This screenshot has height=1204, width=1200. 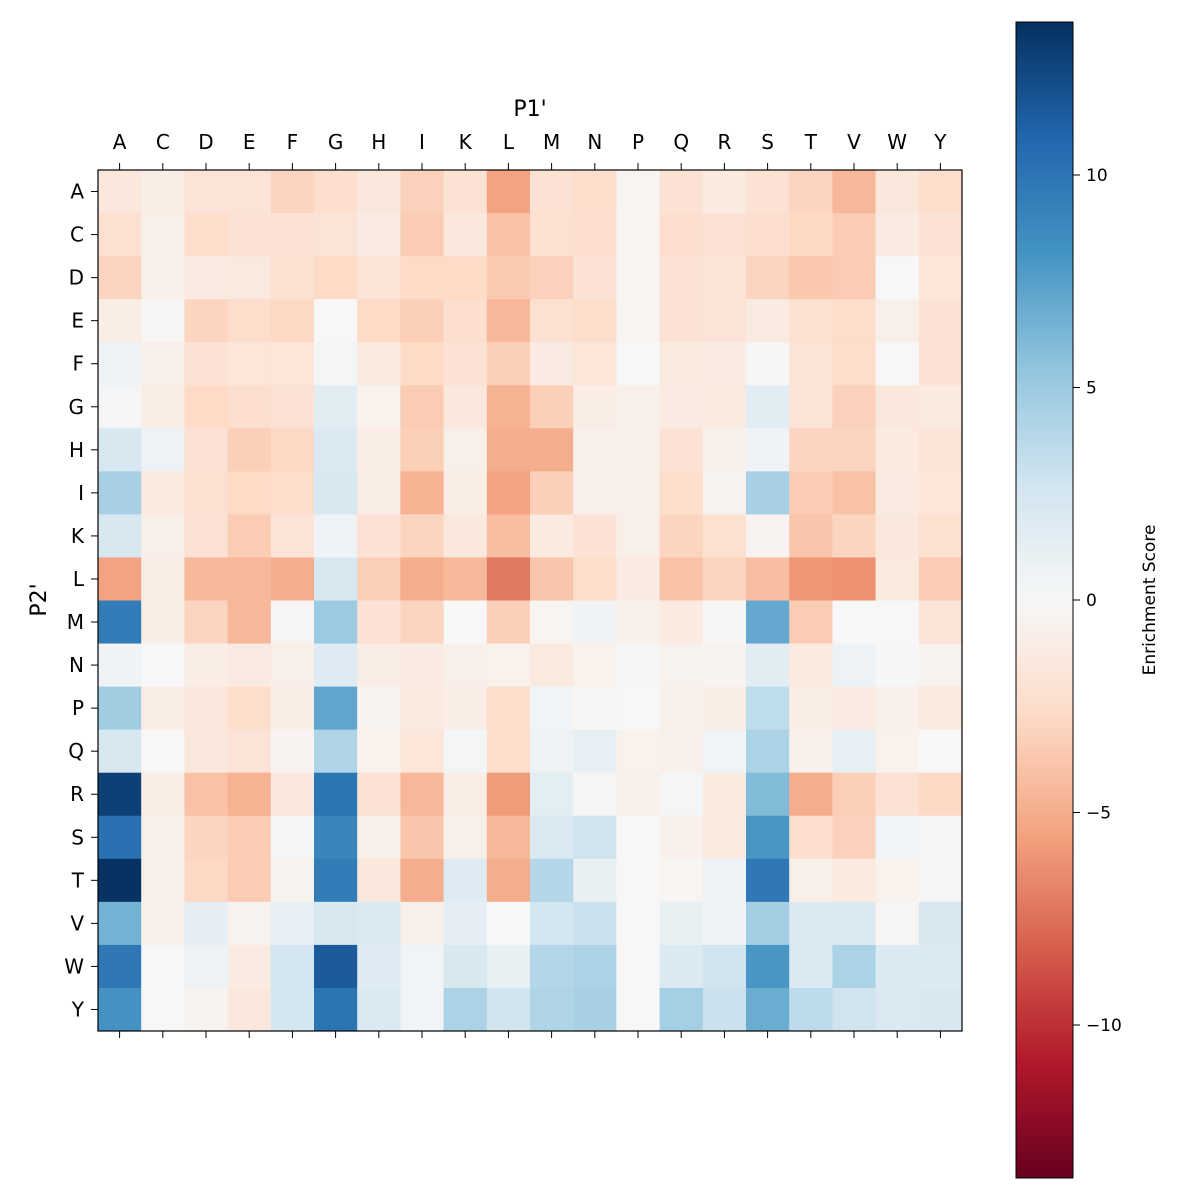 I want to click on heatmap-cell-F-S, so click(x=768, y=364).